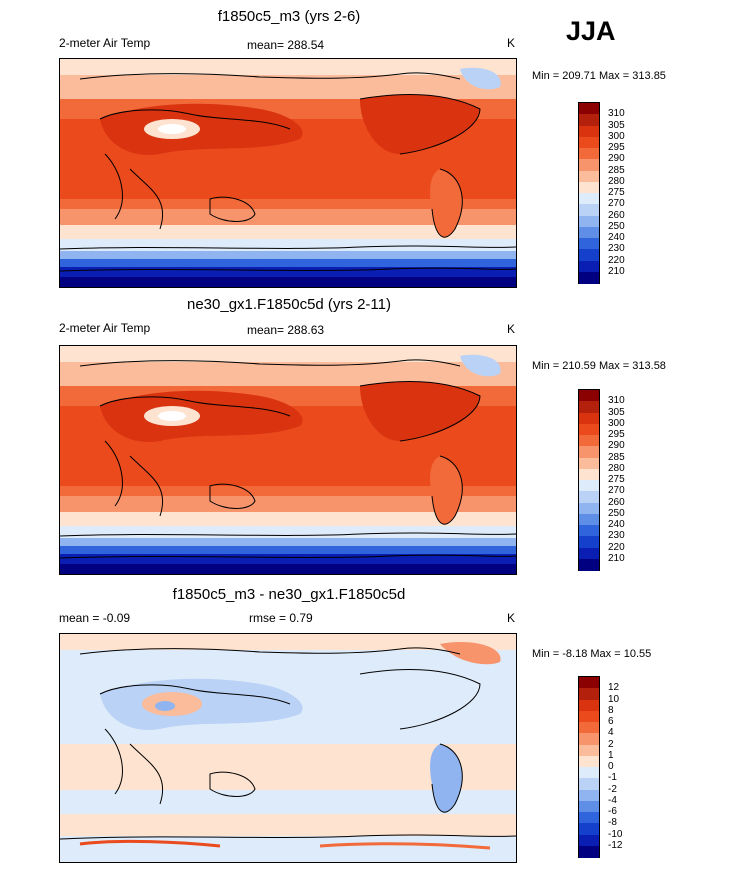  I want to click on panel-3-colorbar, so click(589, 767).